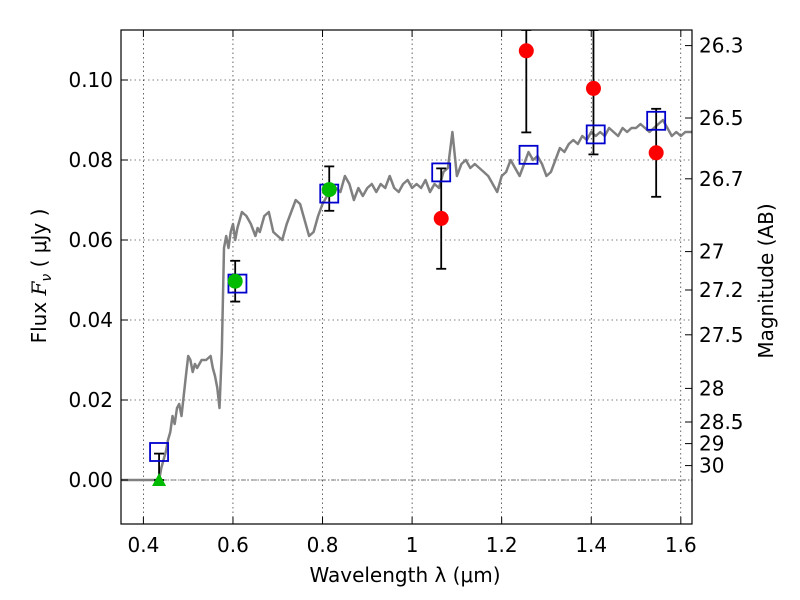  What do you see at coordinates (90, 400) in the screenshot?
I see `y-tick-label: 0.02` at bounding box center [90, 400].